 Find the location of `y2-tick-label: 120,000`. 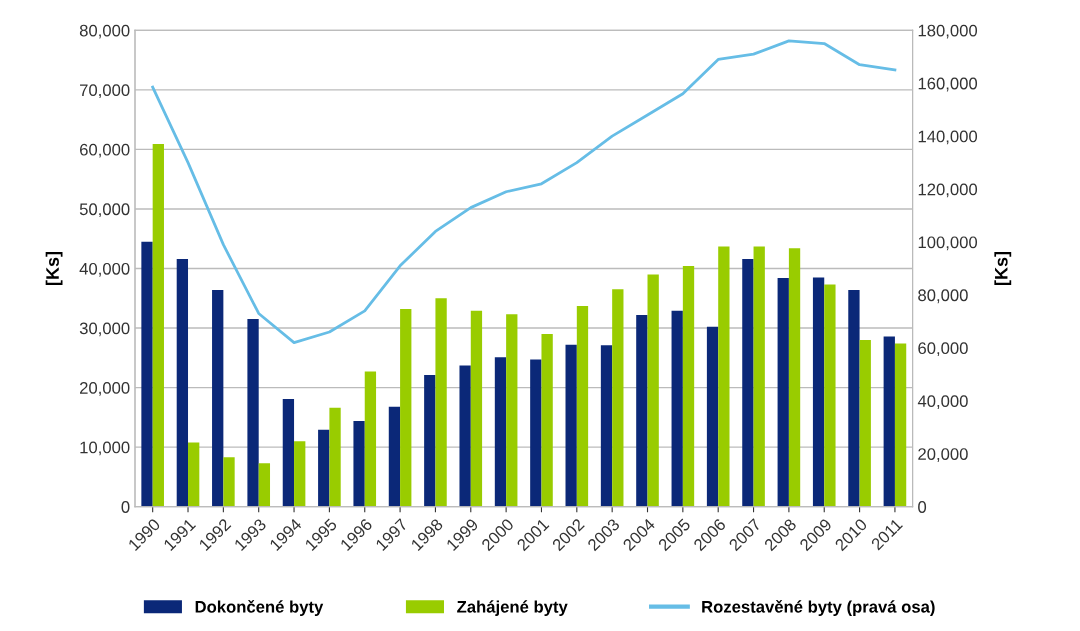

y2-tick-label: 120,000 is located at coordinates (948, 190).